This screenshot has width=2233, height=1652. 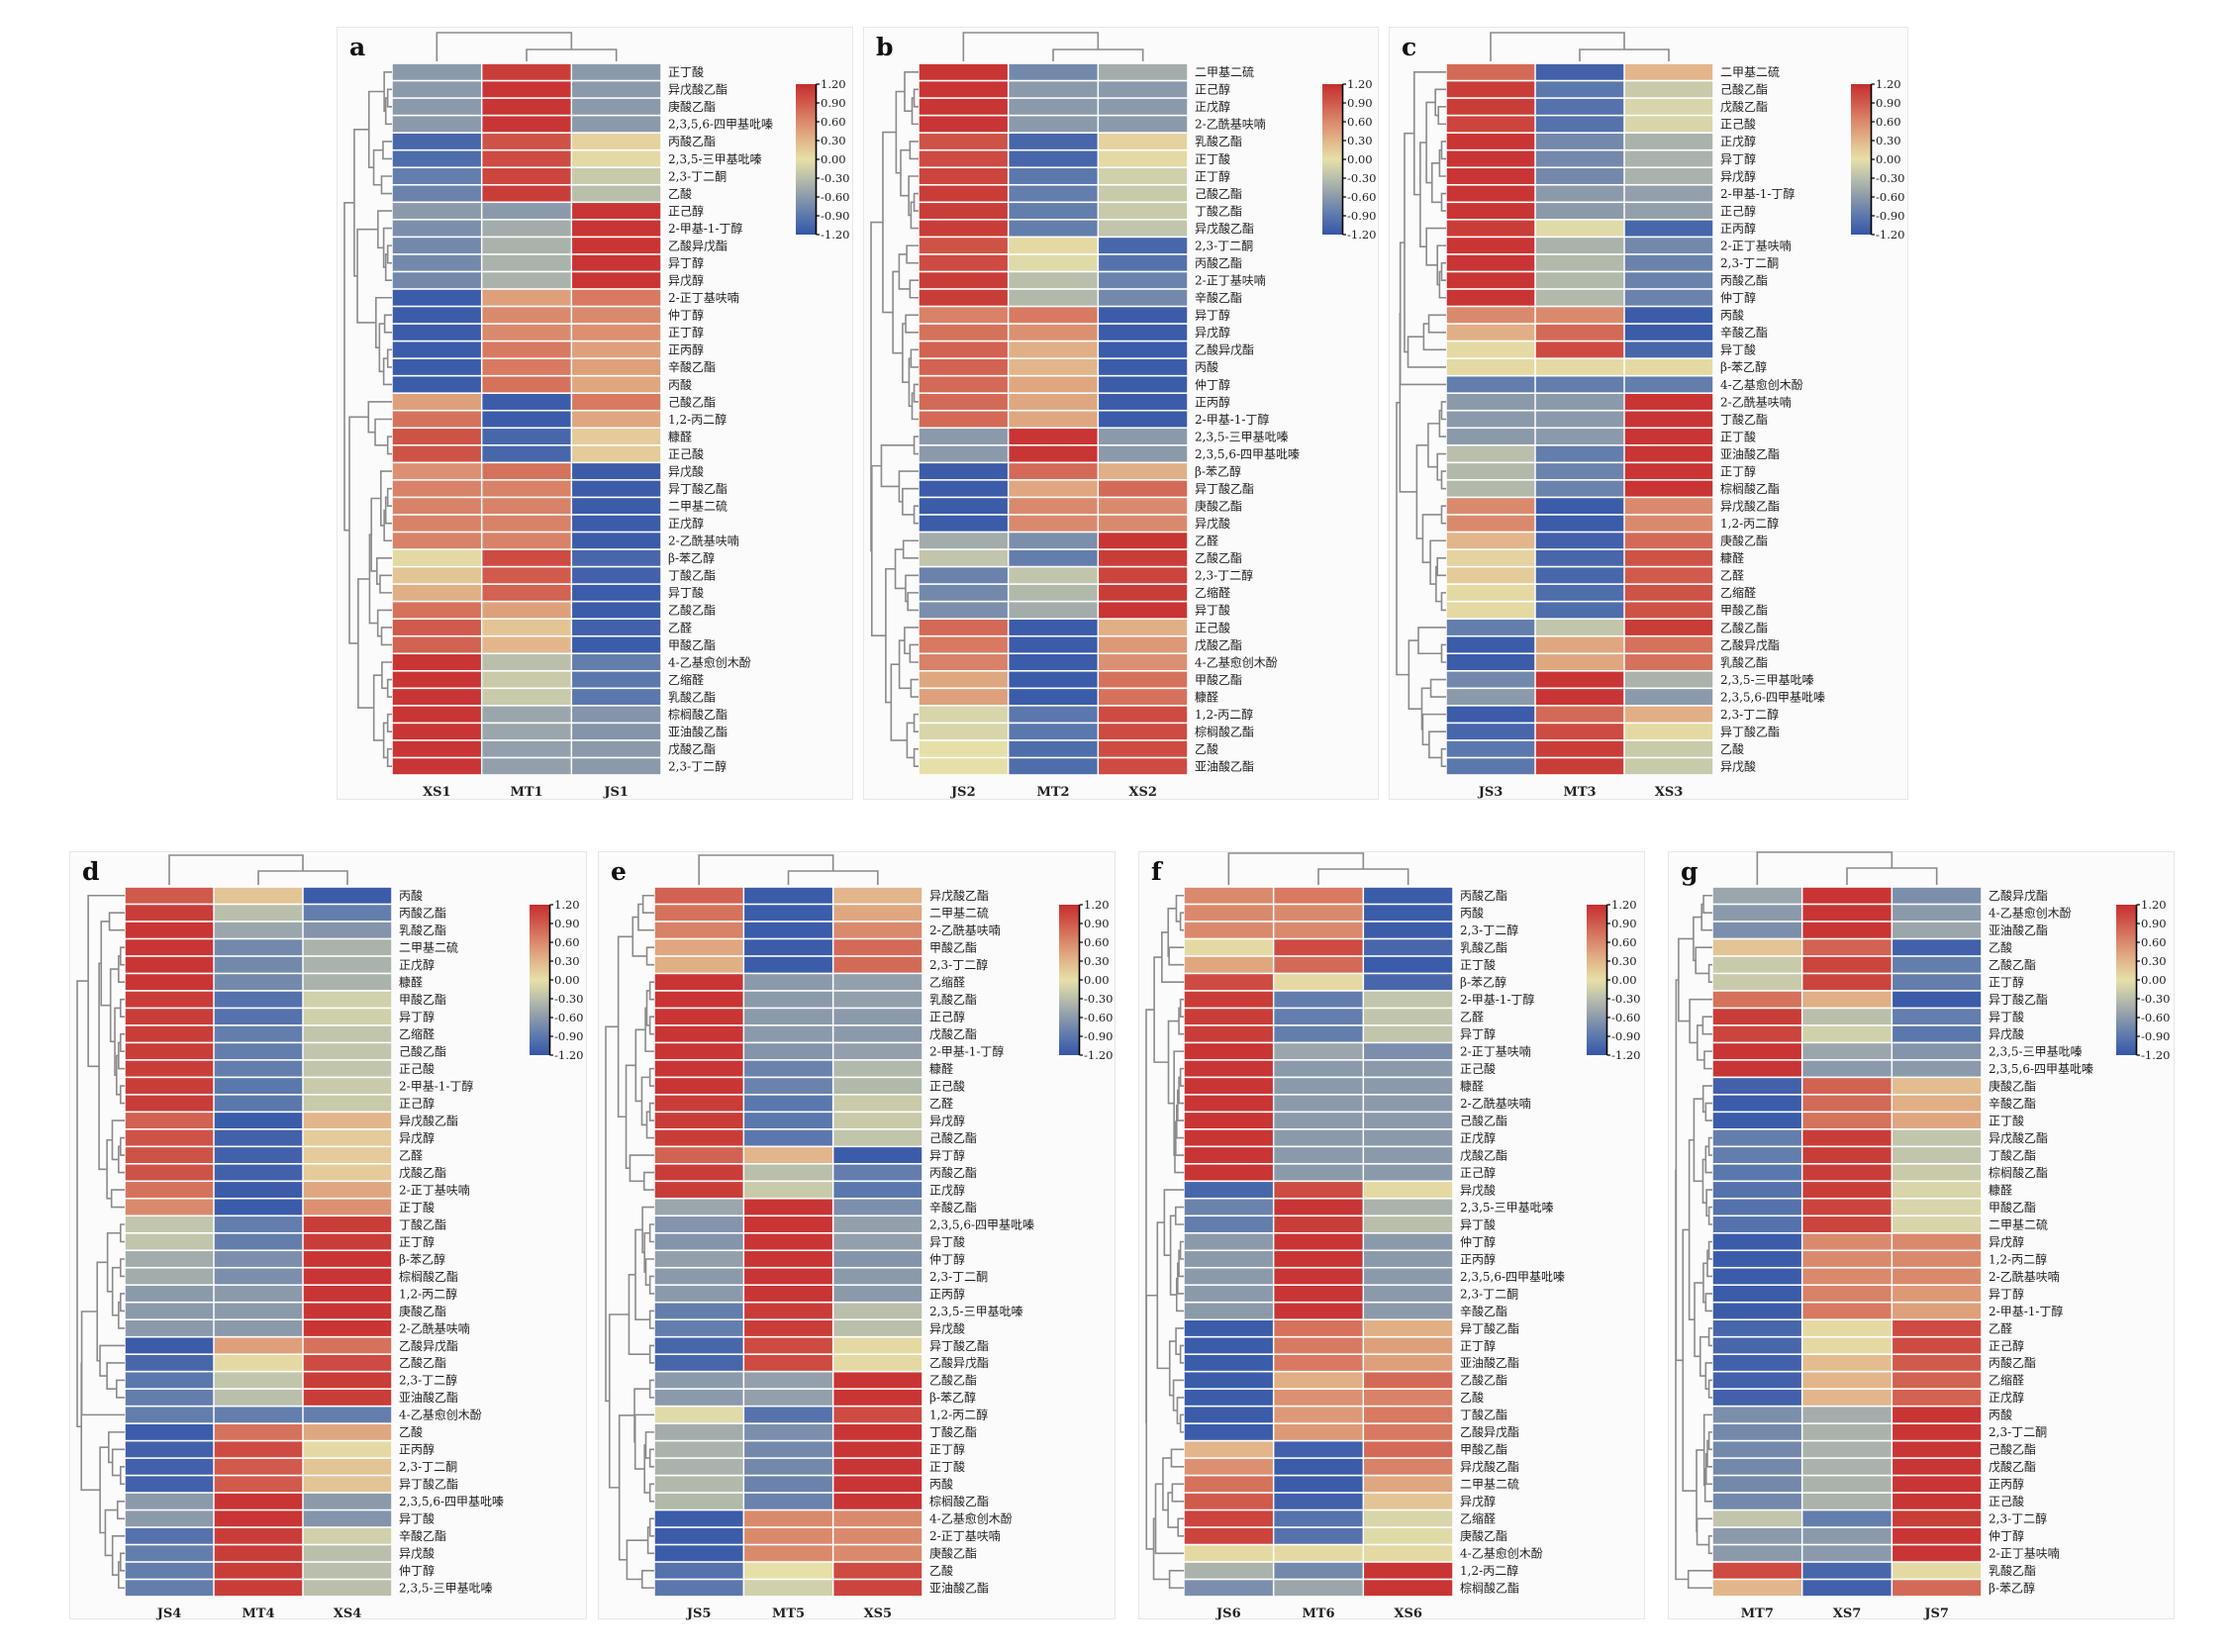 I want to click on row-label: 丁酸乙酯, so click(x=423, y=1223).